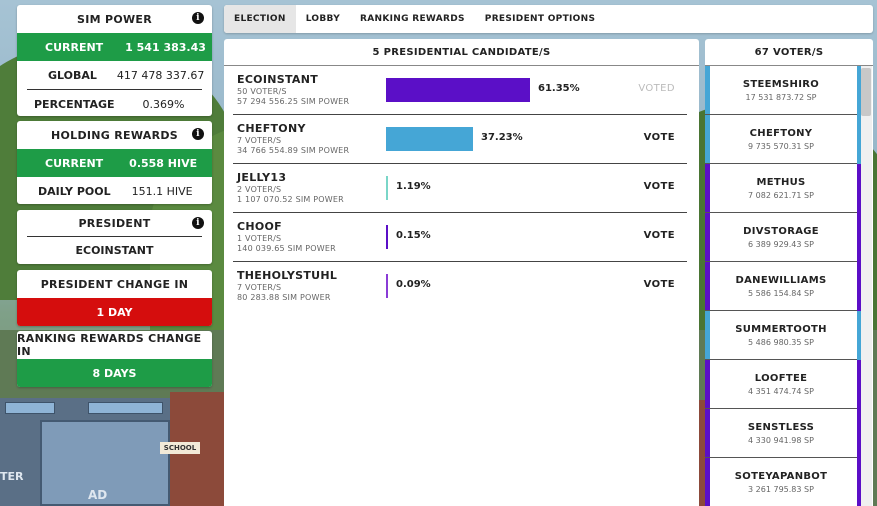 The height and width of the screenshot is (506, 877). Describe the element at coordinates (781, 146) in the screenshot. I see `voter-sim-power: 9 735 570.31 SP` at that location.